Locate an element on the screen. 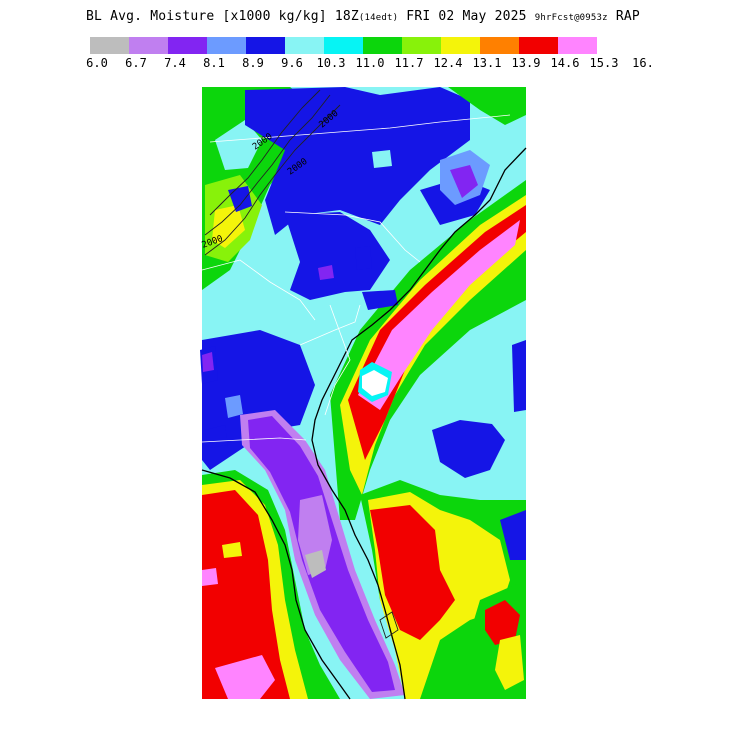 The height and width of the screenshot is (729, 729). legend-label-7: 11.0 is located at coordinates (370, 63).